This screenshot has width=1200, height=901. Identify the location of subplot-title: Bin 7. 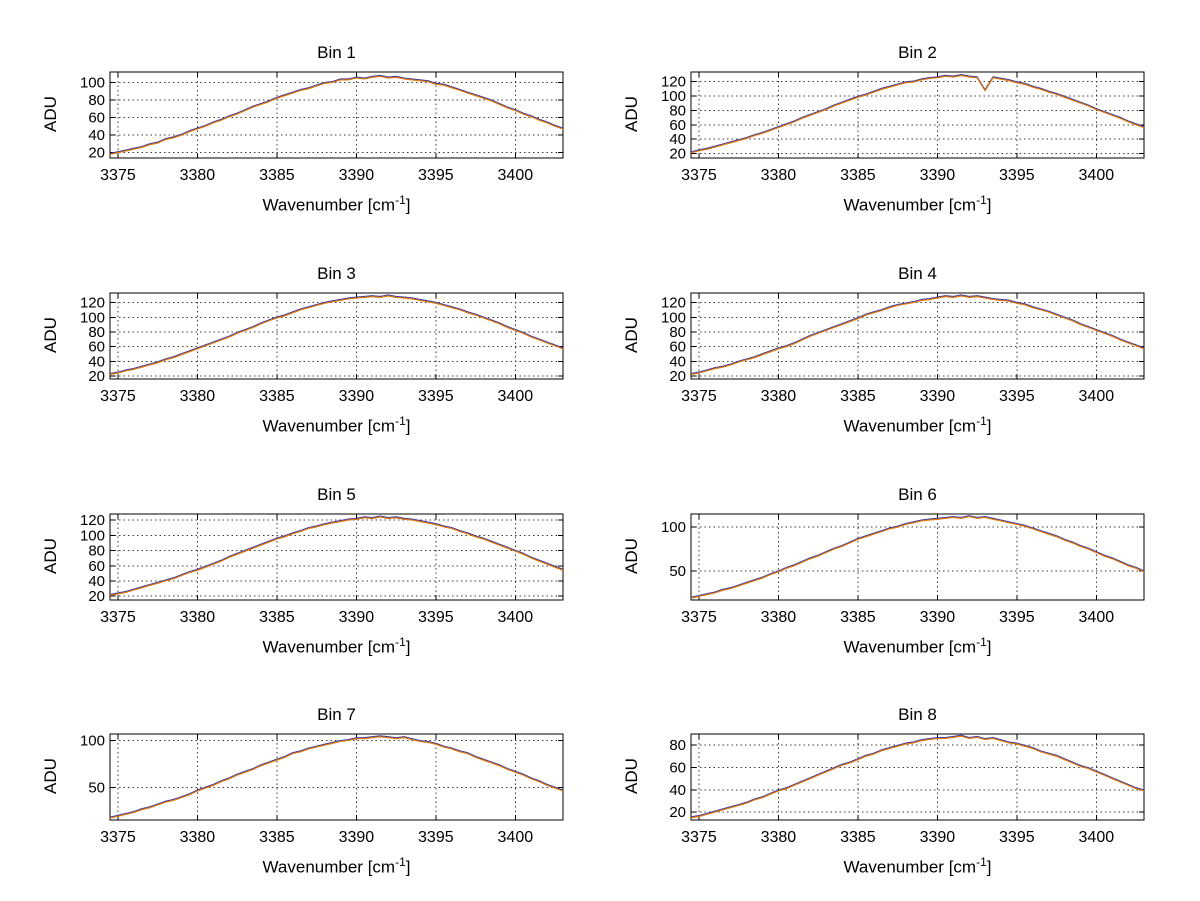
(336, 715).